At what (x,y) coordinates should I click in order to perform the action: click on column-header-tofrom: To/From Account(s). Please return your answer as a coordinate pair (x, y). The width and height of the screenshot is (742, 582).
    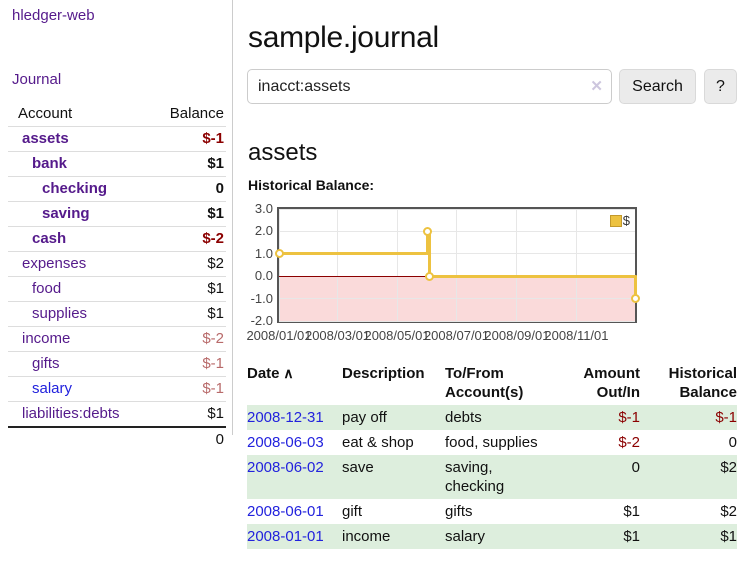
    Looking at the image, I should click on (484, 383).